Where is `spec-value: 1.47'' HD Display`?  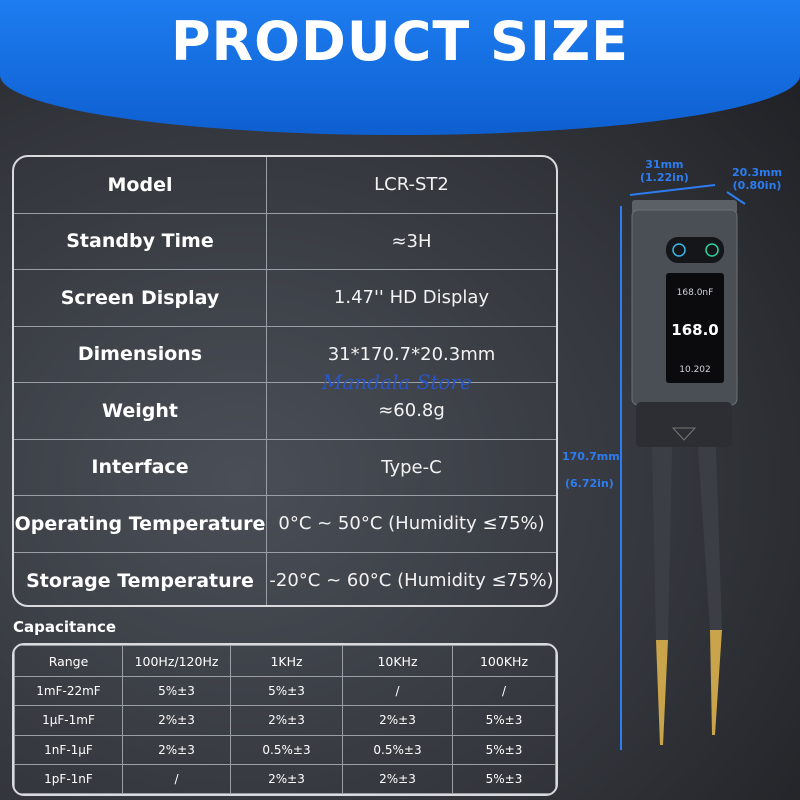 spec-value: 1.47'' HD Display is located at coordinates (411, 298).